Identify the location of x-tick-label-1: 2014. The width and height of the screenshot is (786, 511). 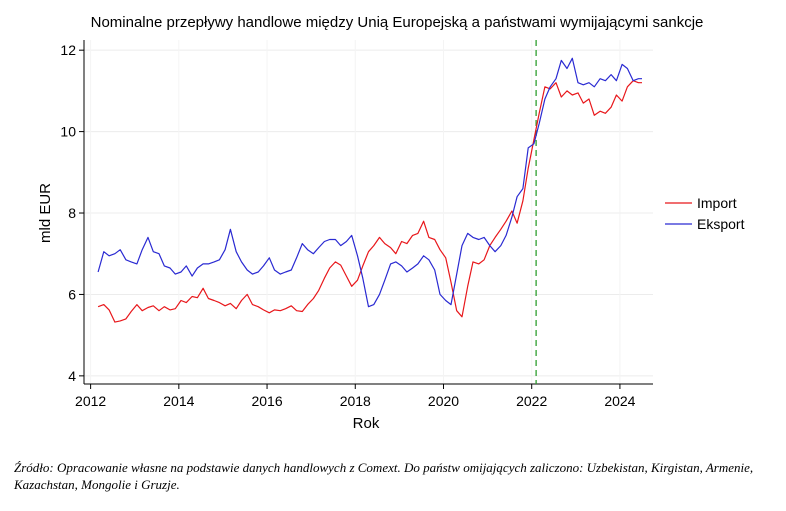
(178, 401).